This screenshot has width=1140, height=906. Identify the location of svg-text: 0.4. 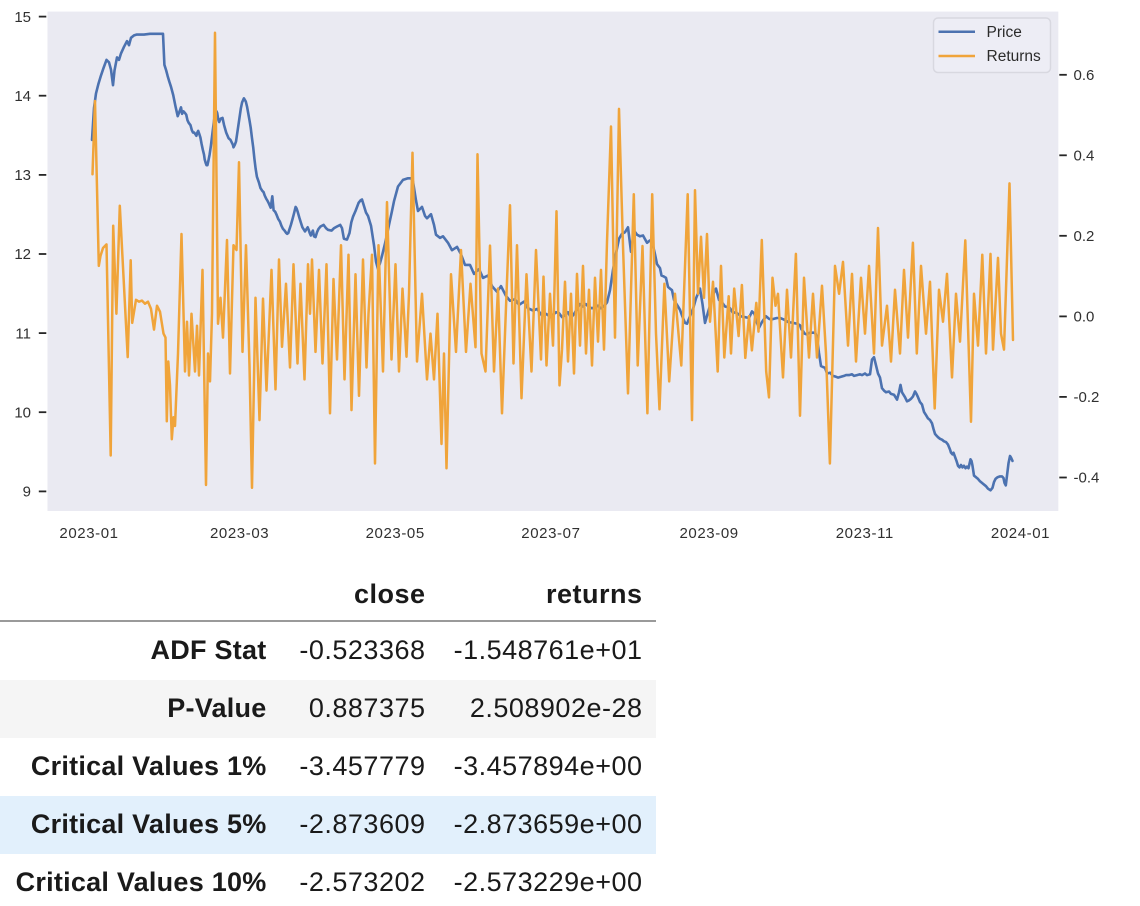
(1084, 156).